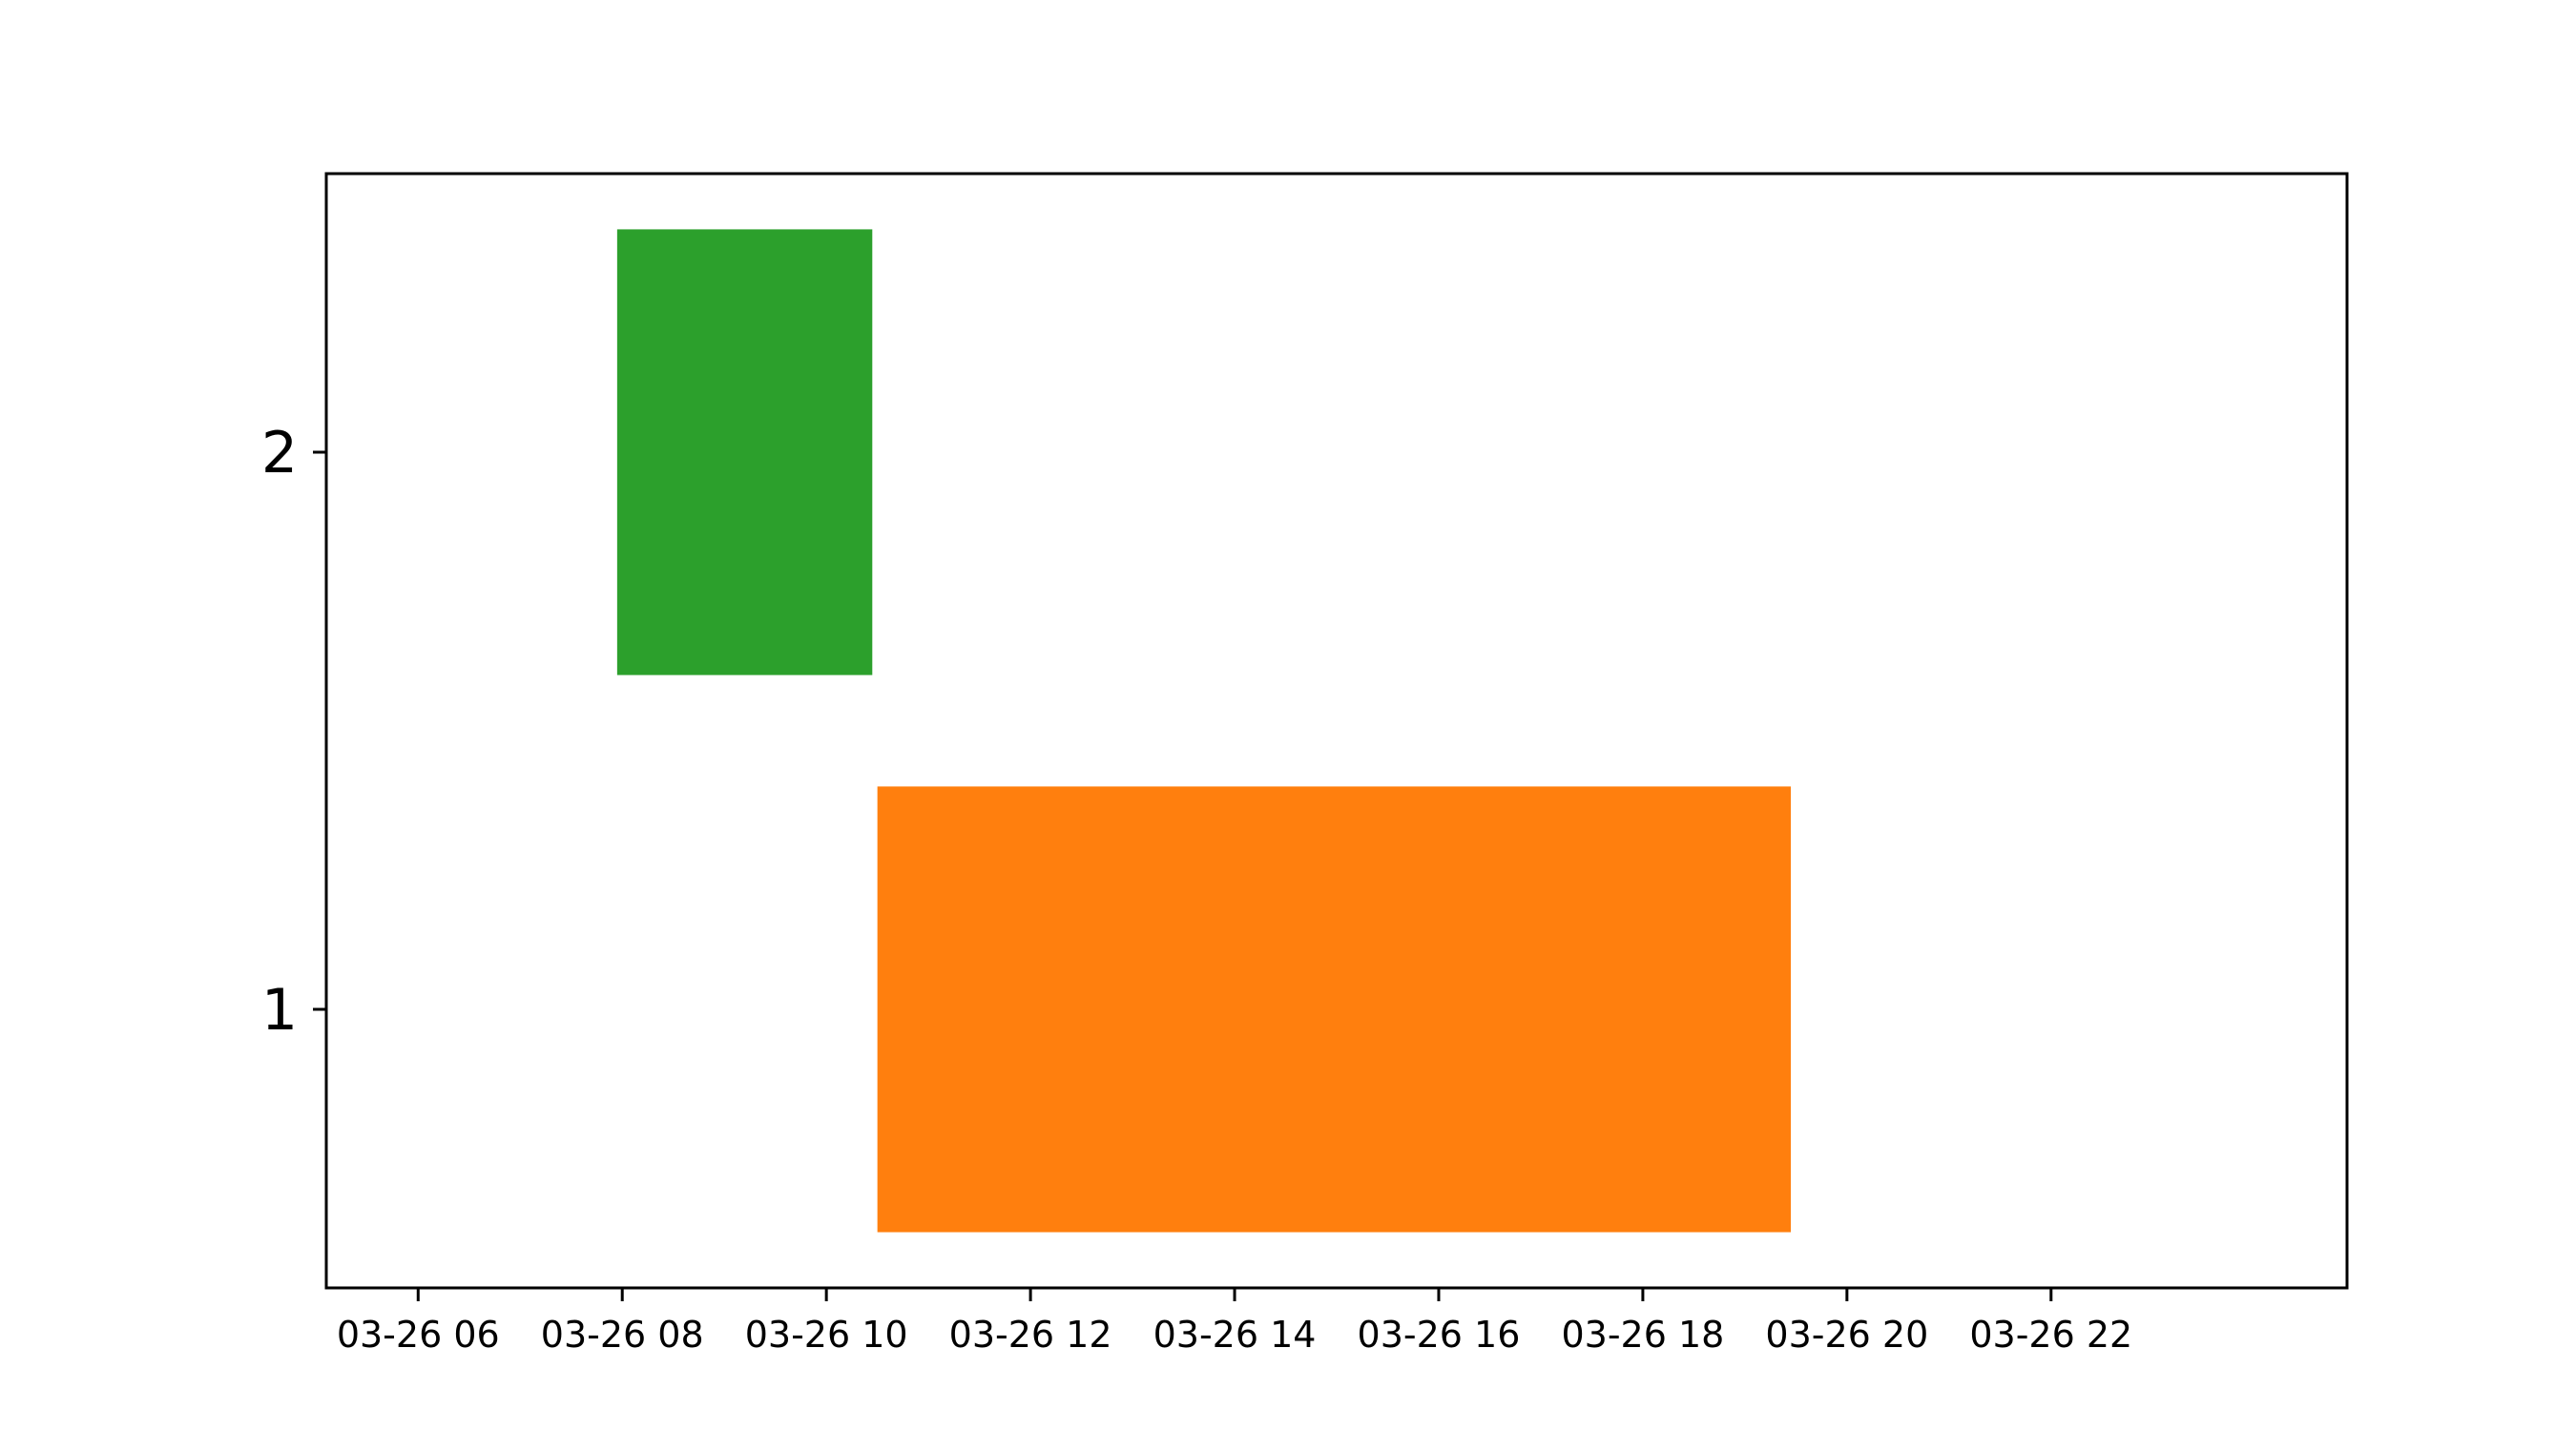 The image size is (2576, 1431). I want to click on y-tick-label-0: 1, so click(279, 1010).